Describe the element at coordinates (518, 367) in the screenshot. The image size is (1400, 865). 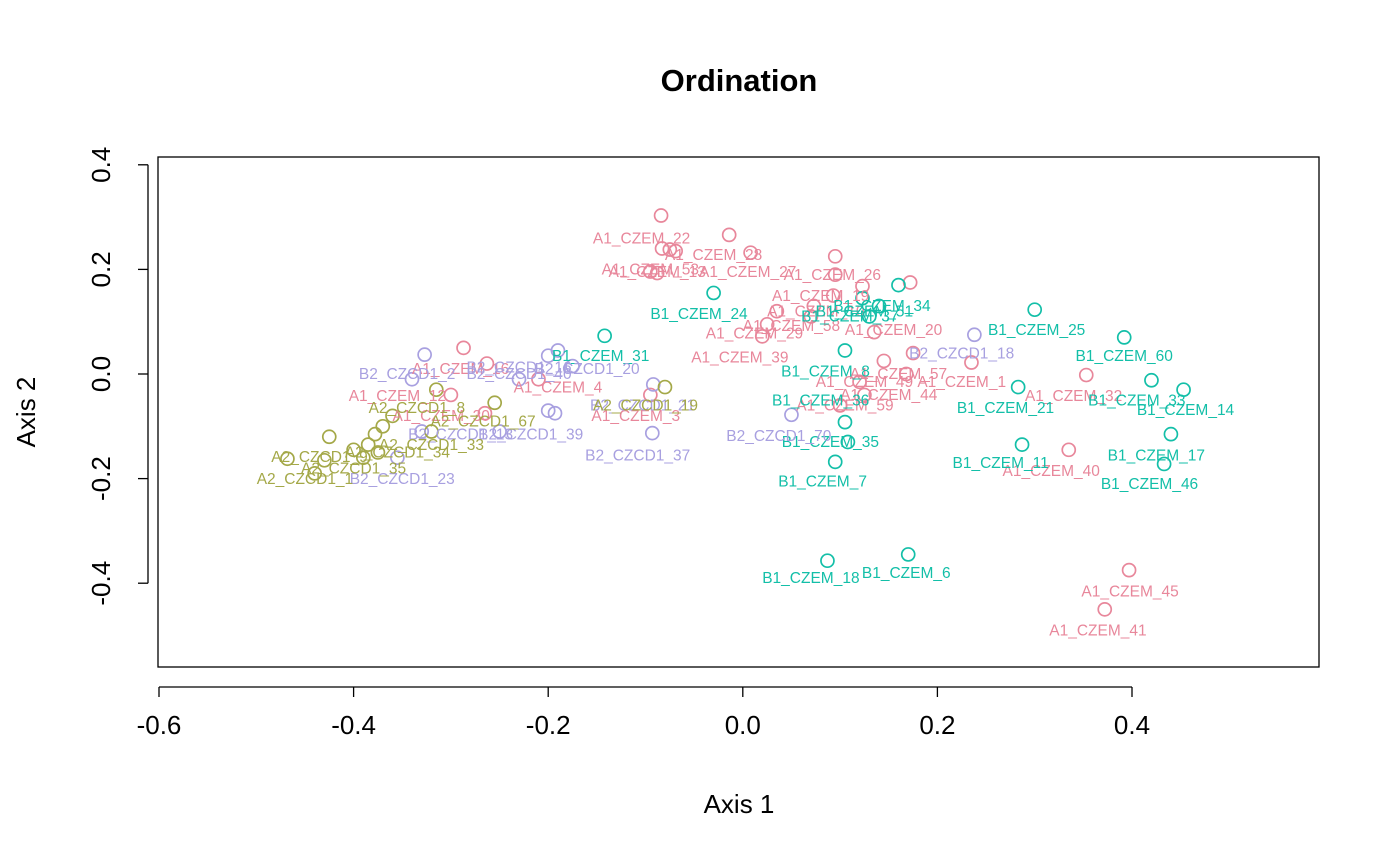
I see `point-label: B2_CZCD1_16` at that location.